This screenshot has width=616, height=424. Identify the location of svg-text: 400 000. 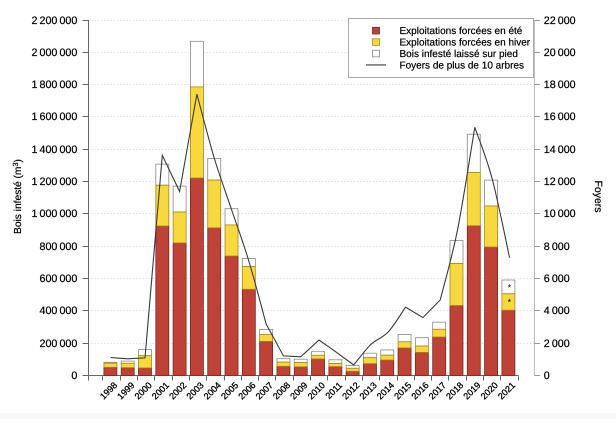
(59, 311).